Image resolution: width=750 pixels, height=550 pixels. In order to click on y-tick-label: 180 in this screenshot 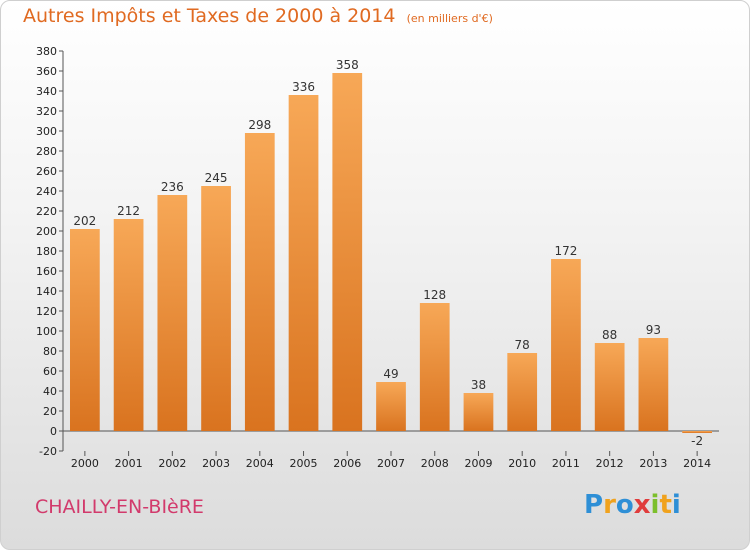, I will do `click(46, 251)`.